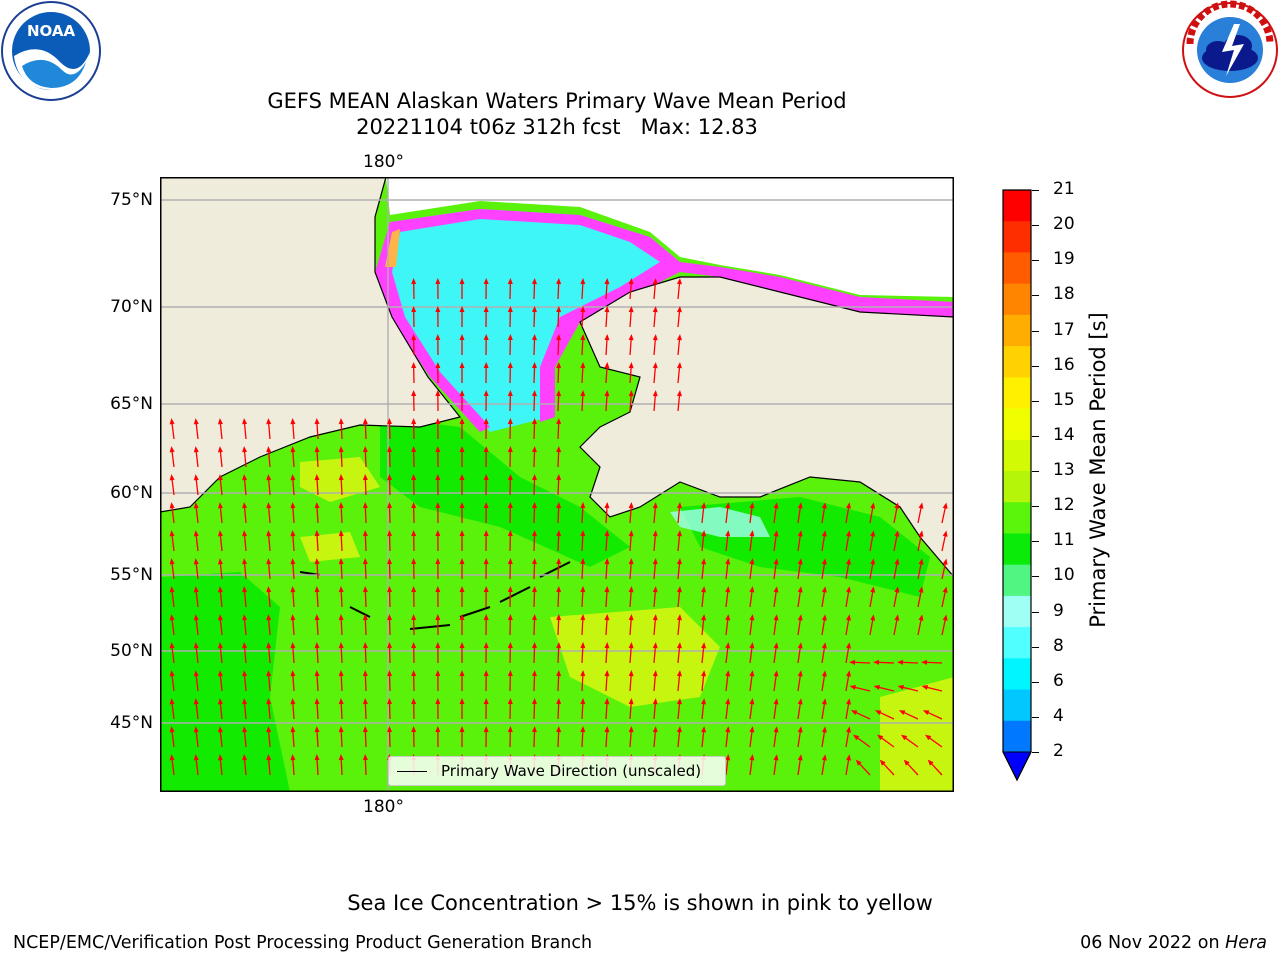  Describe the element at coordinates (1246, 943) in the screenshot. I see `machine-name: Hera` at that location.